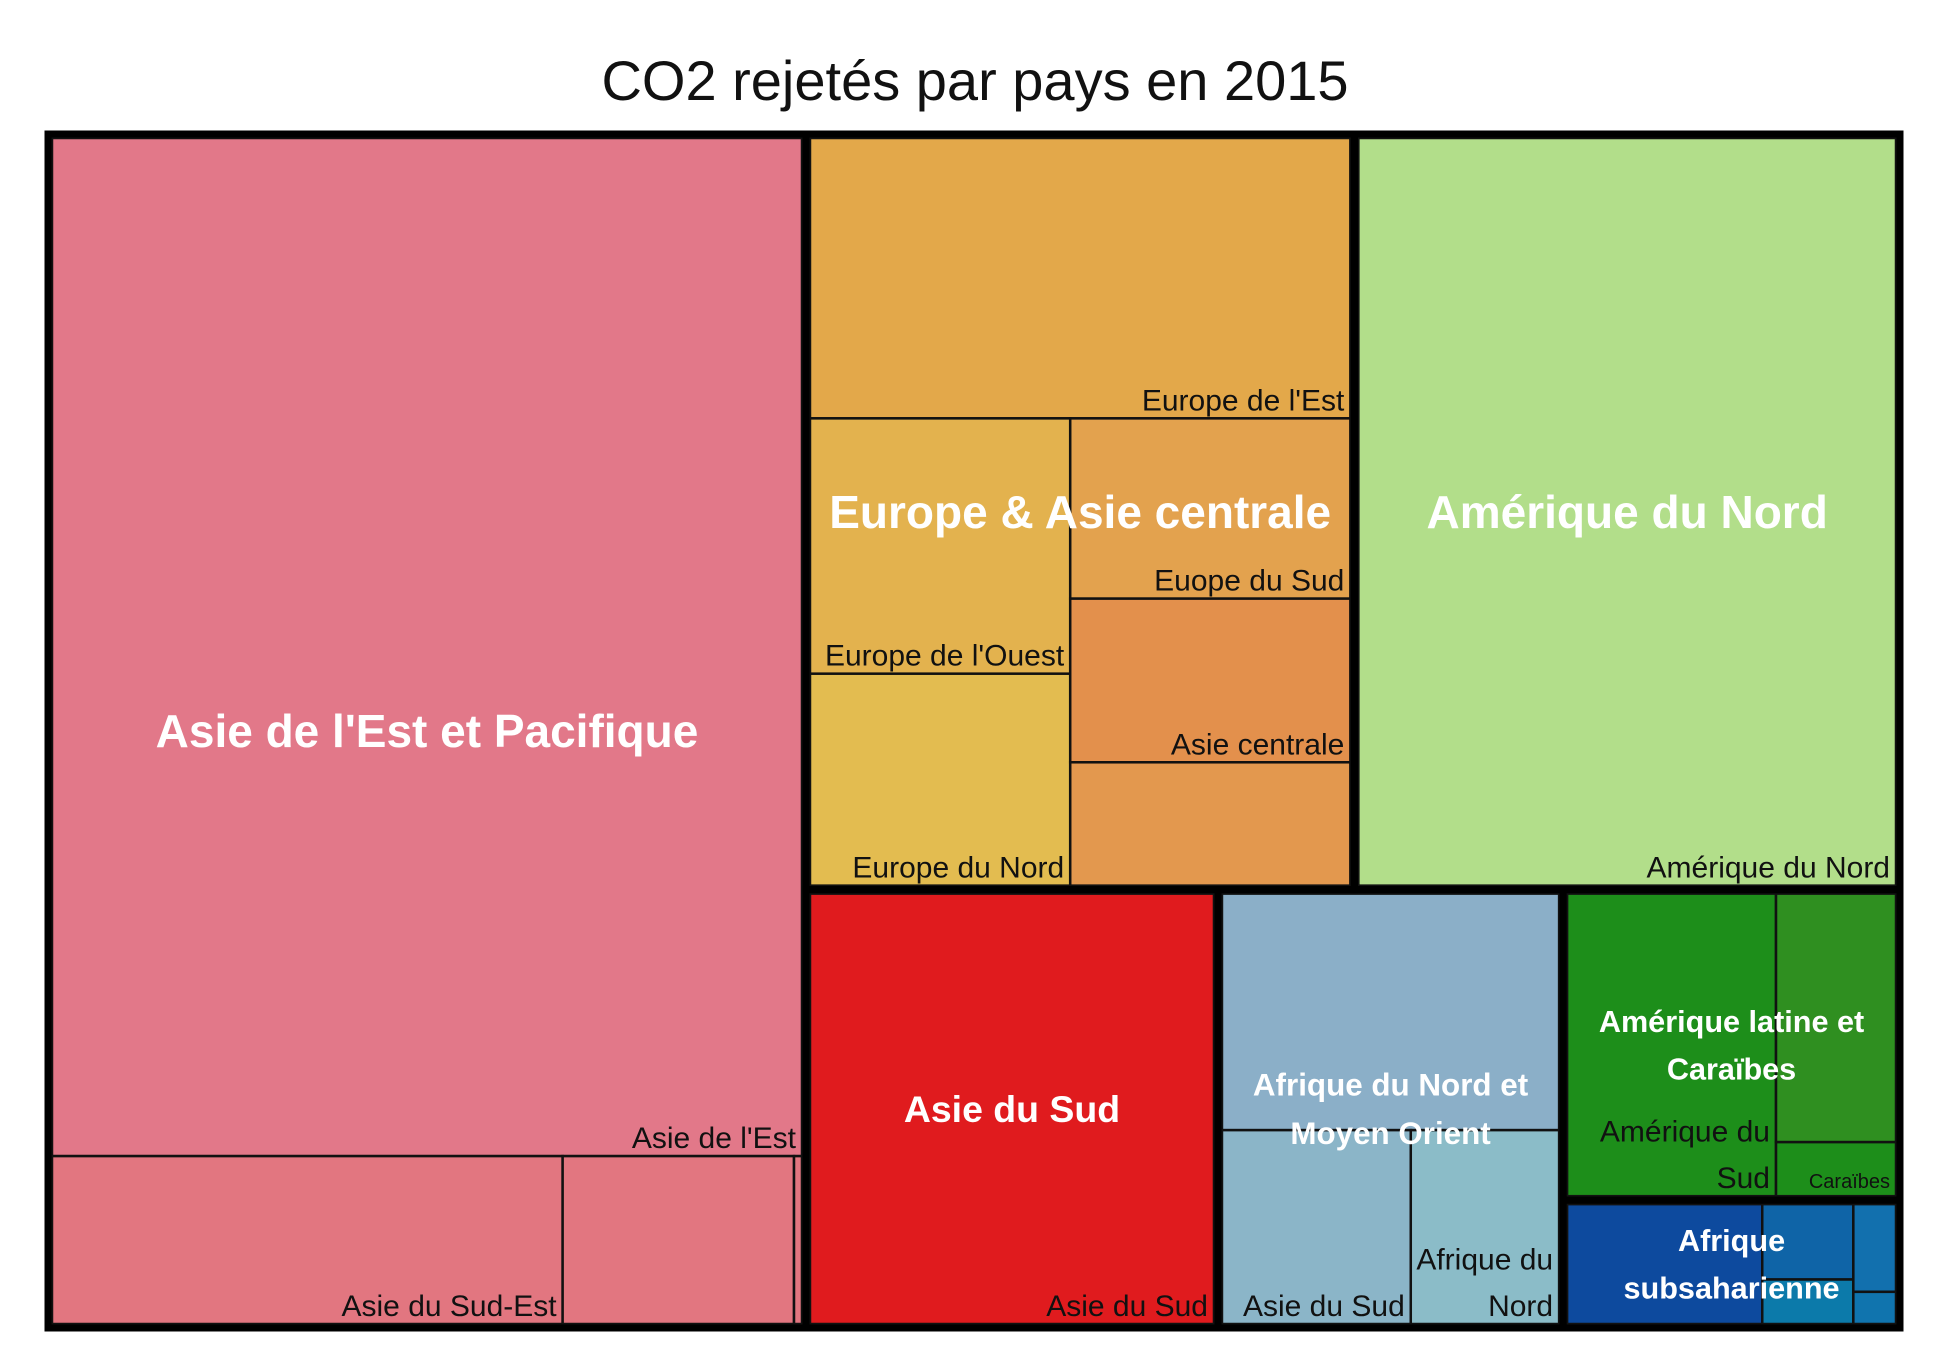  I want to click on group-label-amerique-latine-et-caraibes: Amérique latine et Caraïbes, so click(1731, 1045).